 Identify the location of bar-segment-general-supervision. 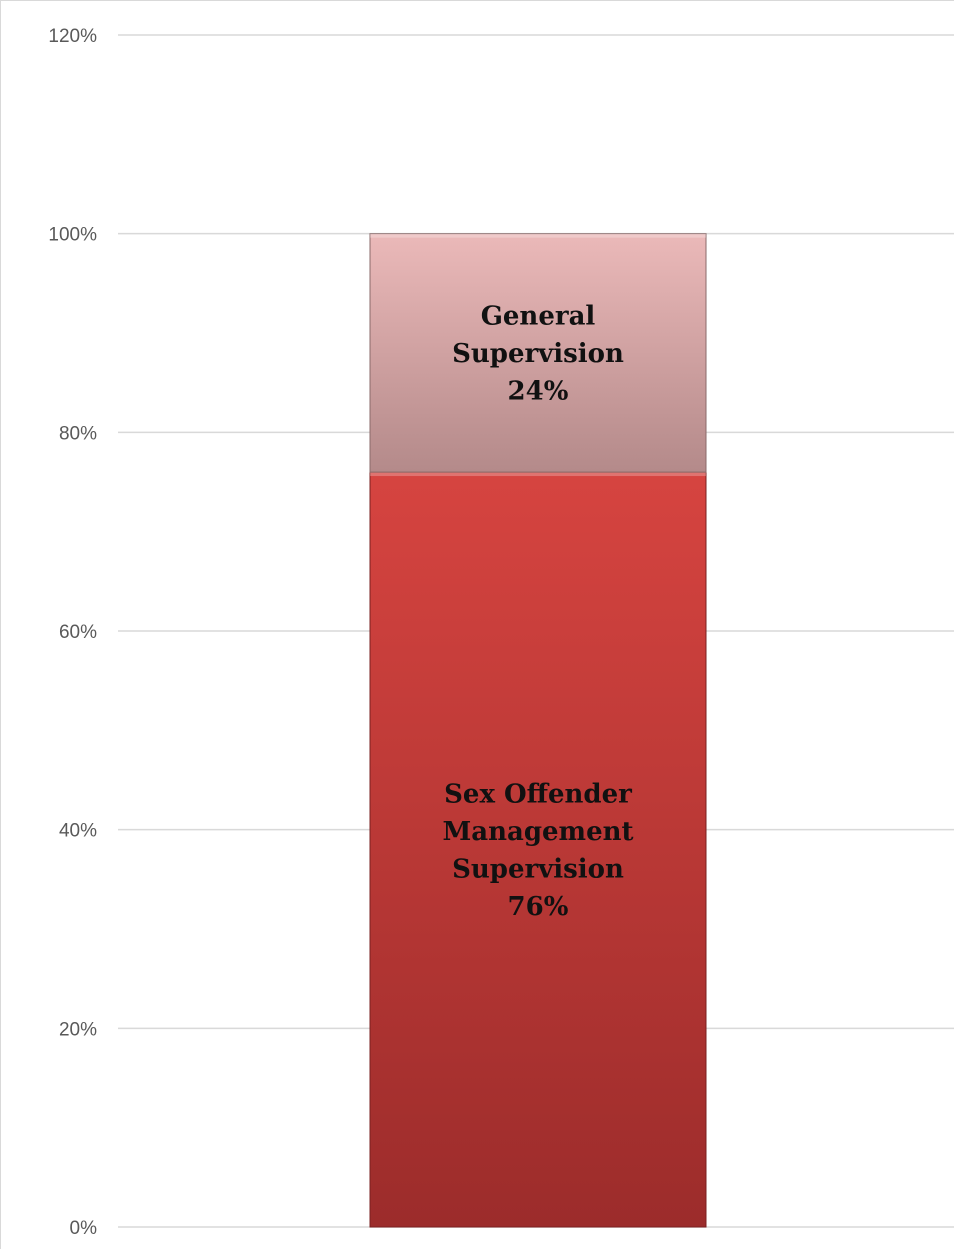
(538, 353).